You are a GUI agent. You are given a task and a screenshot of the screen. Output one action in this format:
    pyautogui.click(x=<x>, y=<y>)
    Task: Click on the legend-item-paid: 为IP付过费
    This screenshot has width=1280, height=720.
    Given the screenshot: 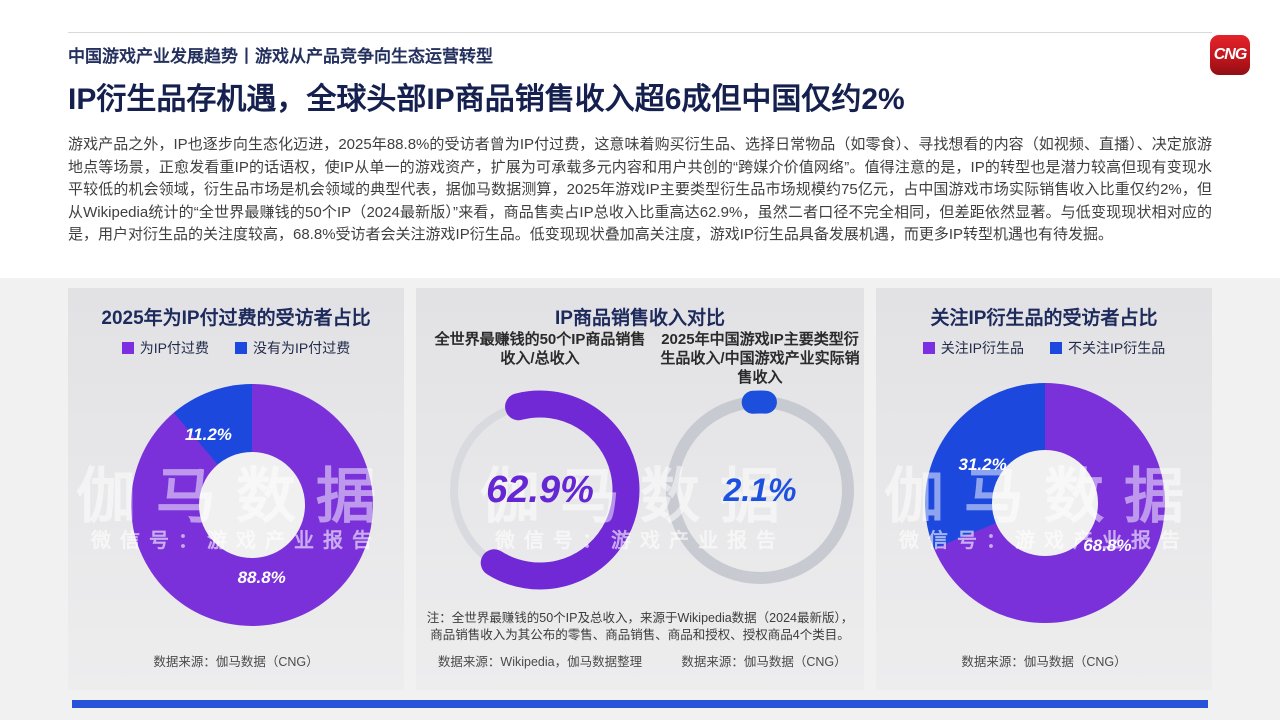 What is the action you would take?
    pyautogui.click(x=165, y=348)
    